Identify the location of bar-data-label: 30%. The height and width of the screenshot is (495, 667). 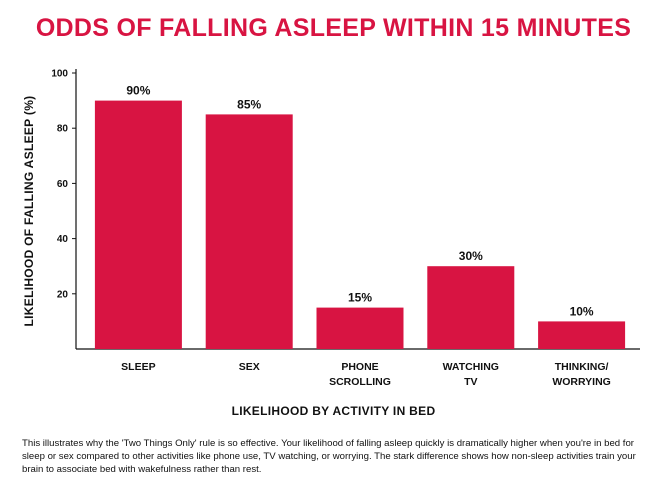
(471, 256).